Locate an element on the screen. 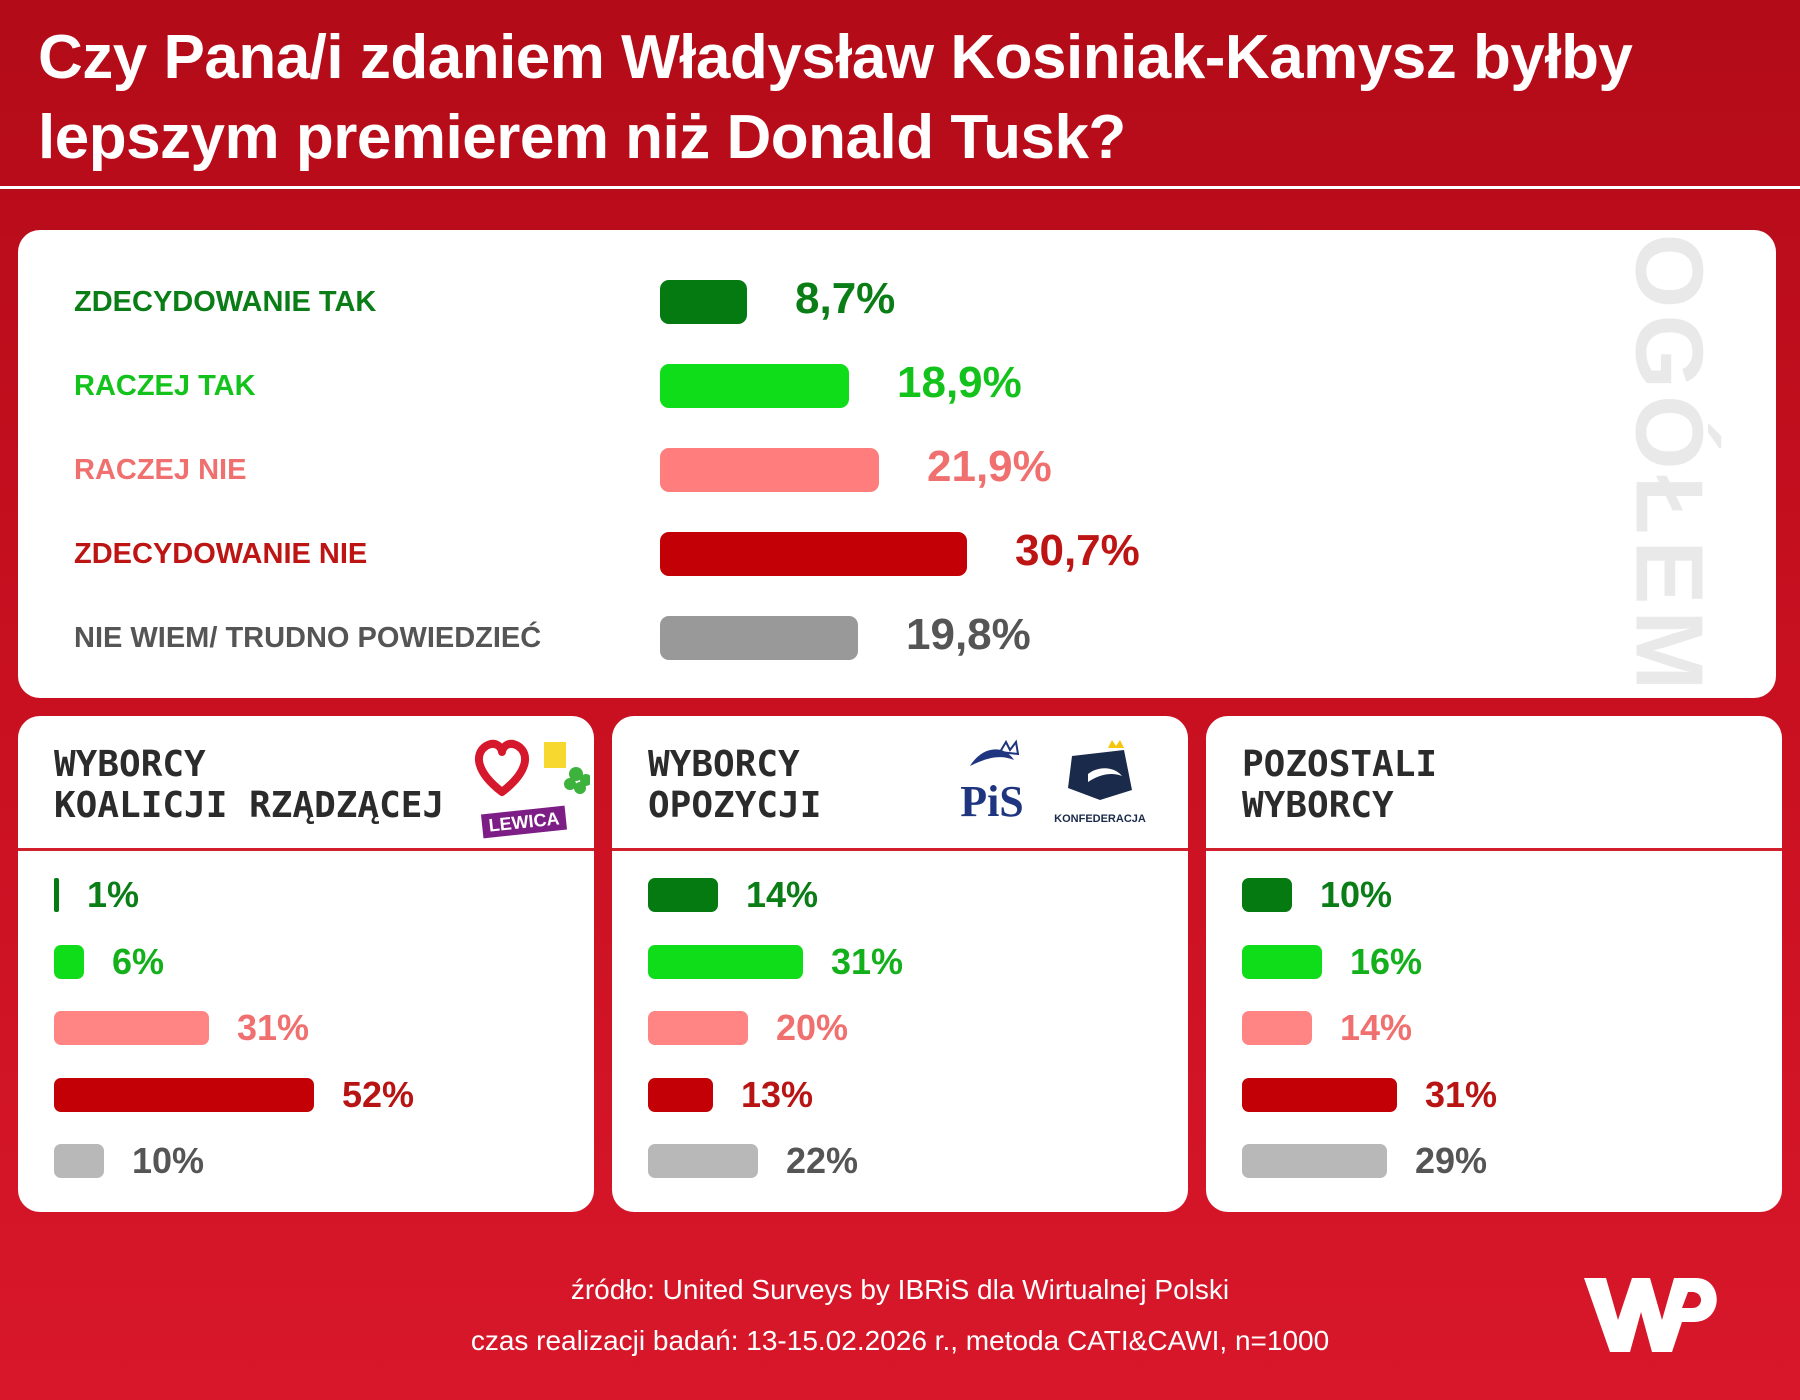  value-label-nie-wiem-trudno-powiedziec: 19,8% is located at coordinates (968, 634).